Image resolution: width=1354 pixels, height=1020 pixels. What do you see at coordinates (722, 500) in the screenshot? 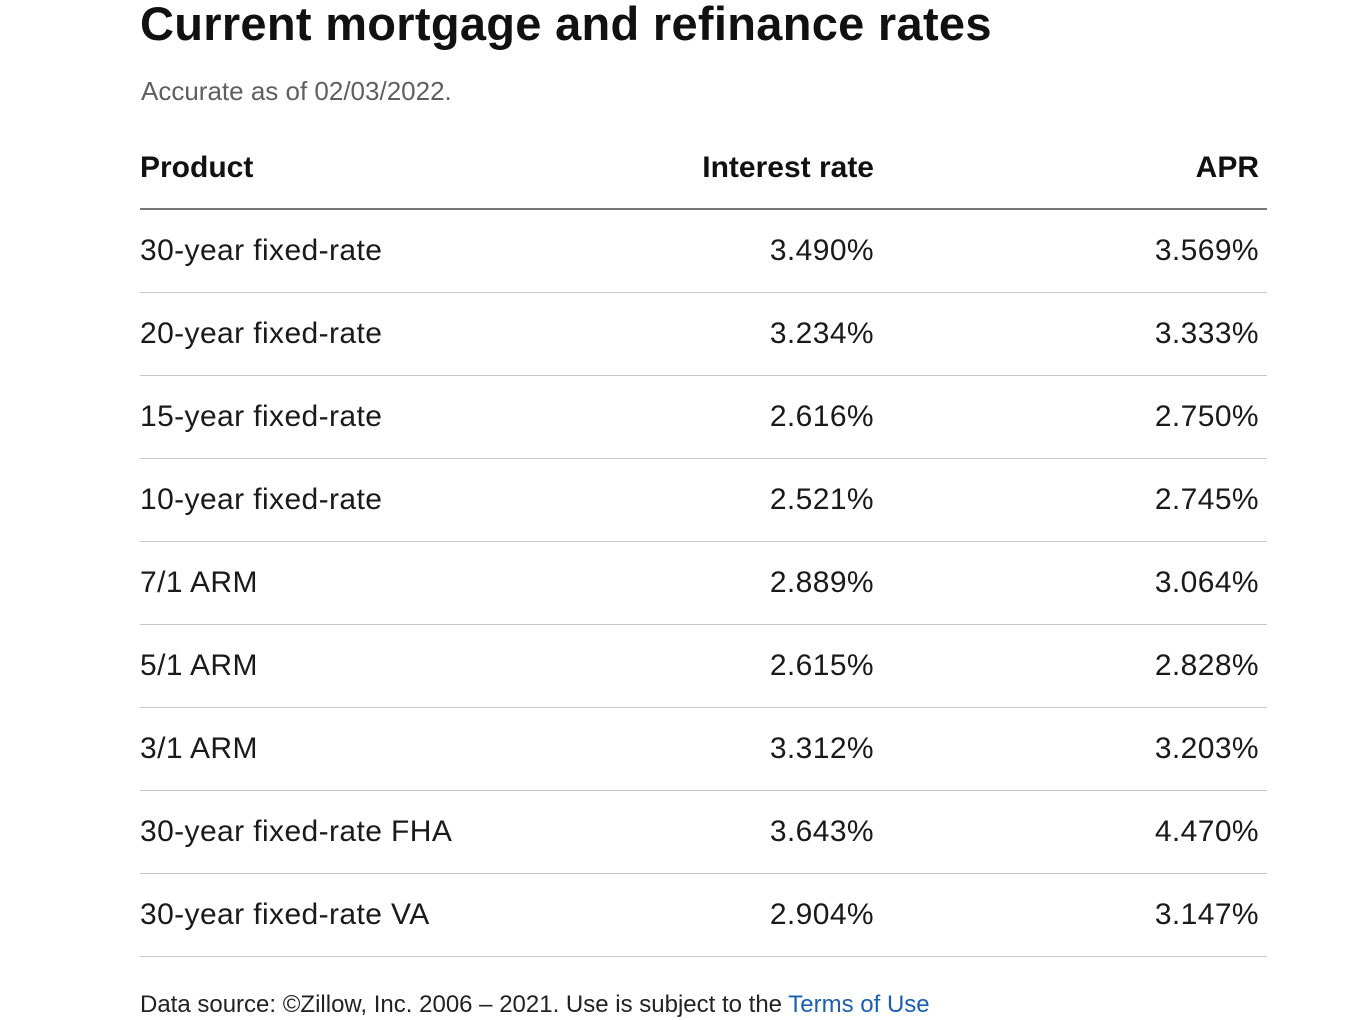
I see `interest-rate-cell: 2.521%` at bounding box center [722, 500].